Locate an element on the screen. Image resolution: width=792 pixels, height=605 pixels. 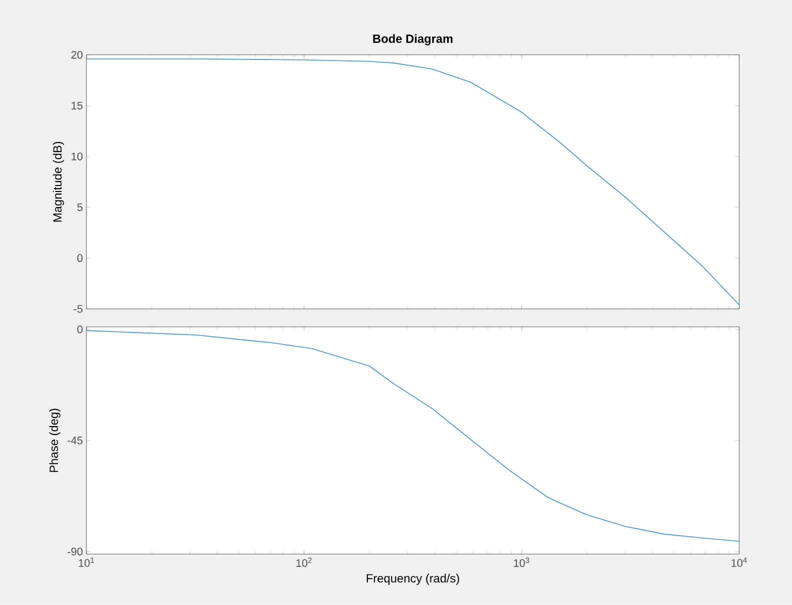
y-tick-label: 20 is located at coordinates (77, 55).